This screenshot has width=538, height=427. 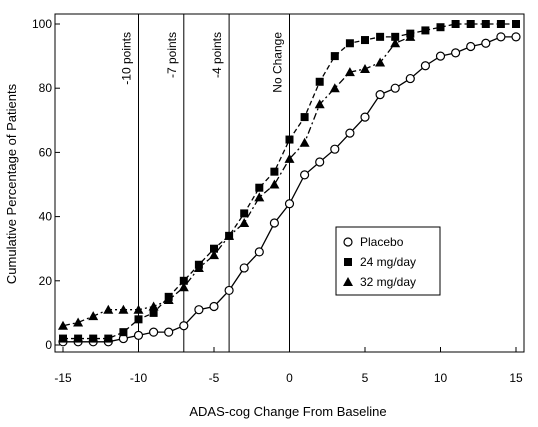 I want to click on legend: Placebo 24 mg/day 32 mg/day, so click(x=388, y=261).